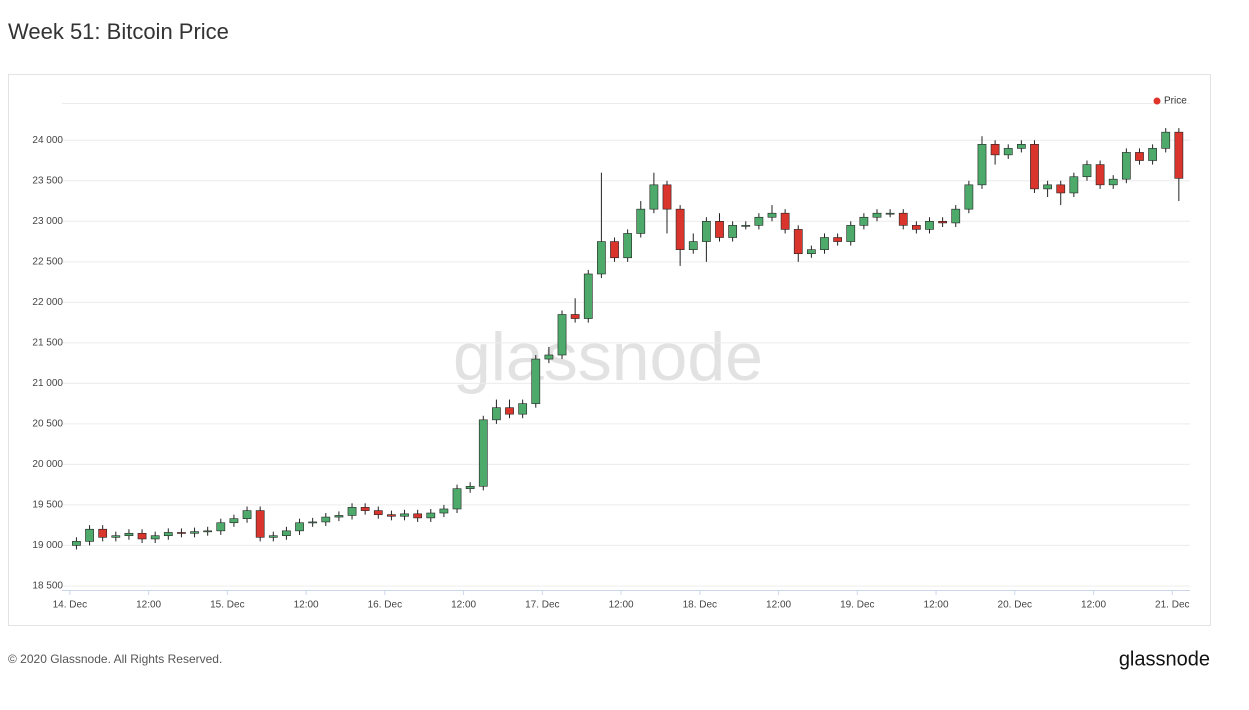 This screenshot has width=1249, height=710. I want to click on y-tick-label: 23 500, so click(47, 180).